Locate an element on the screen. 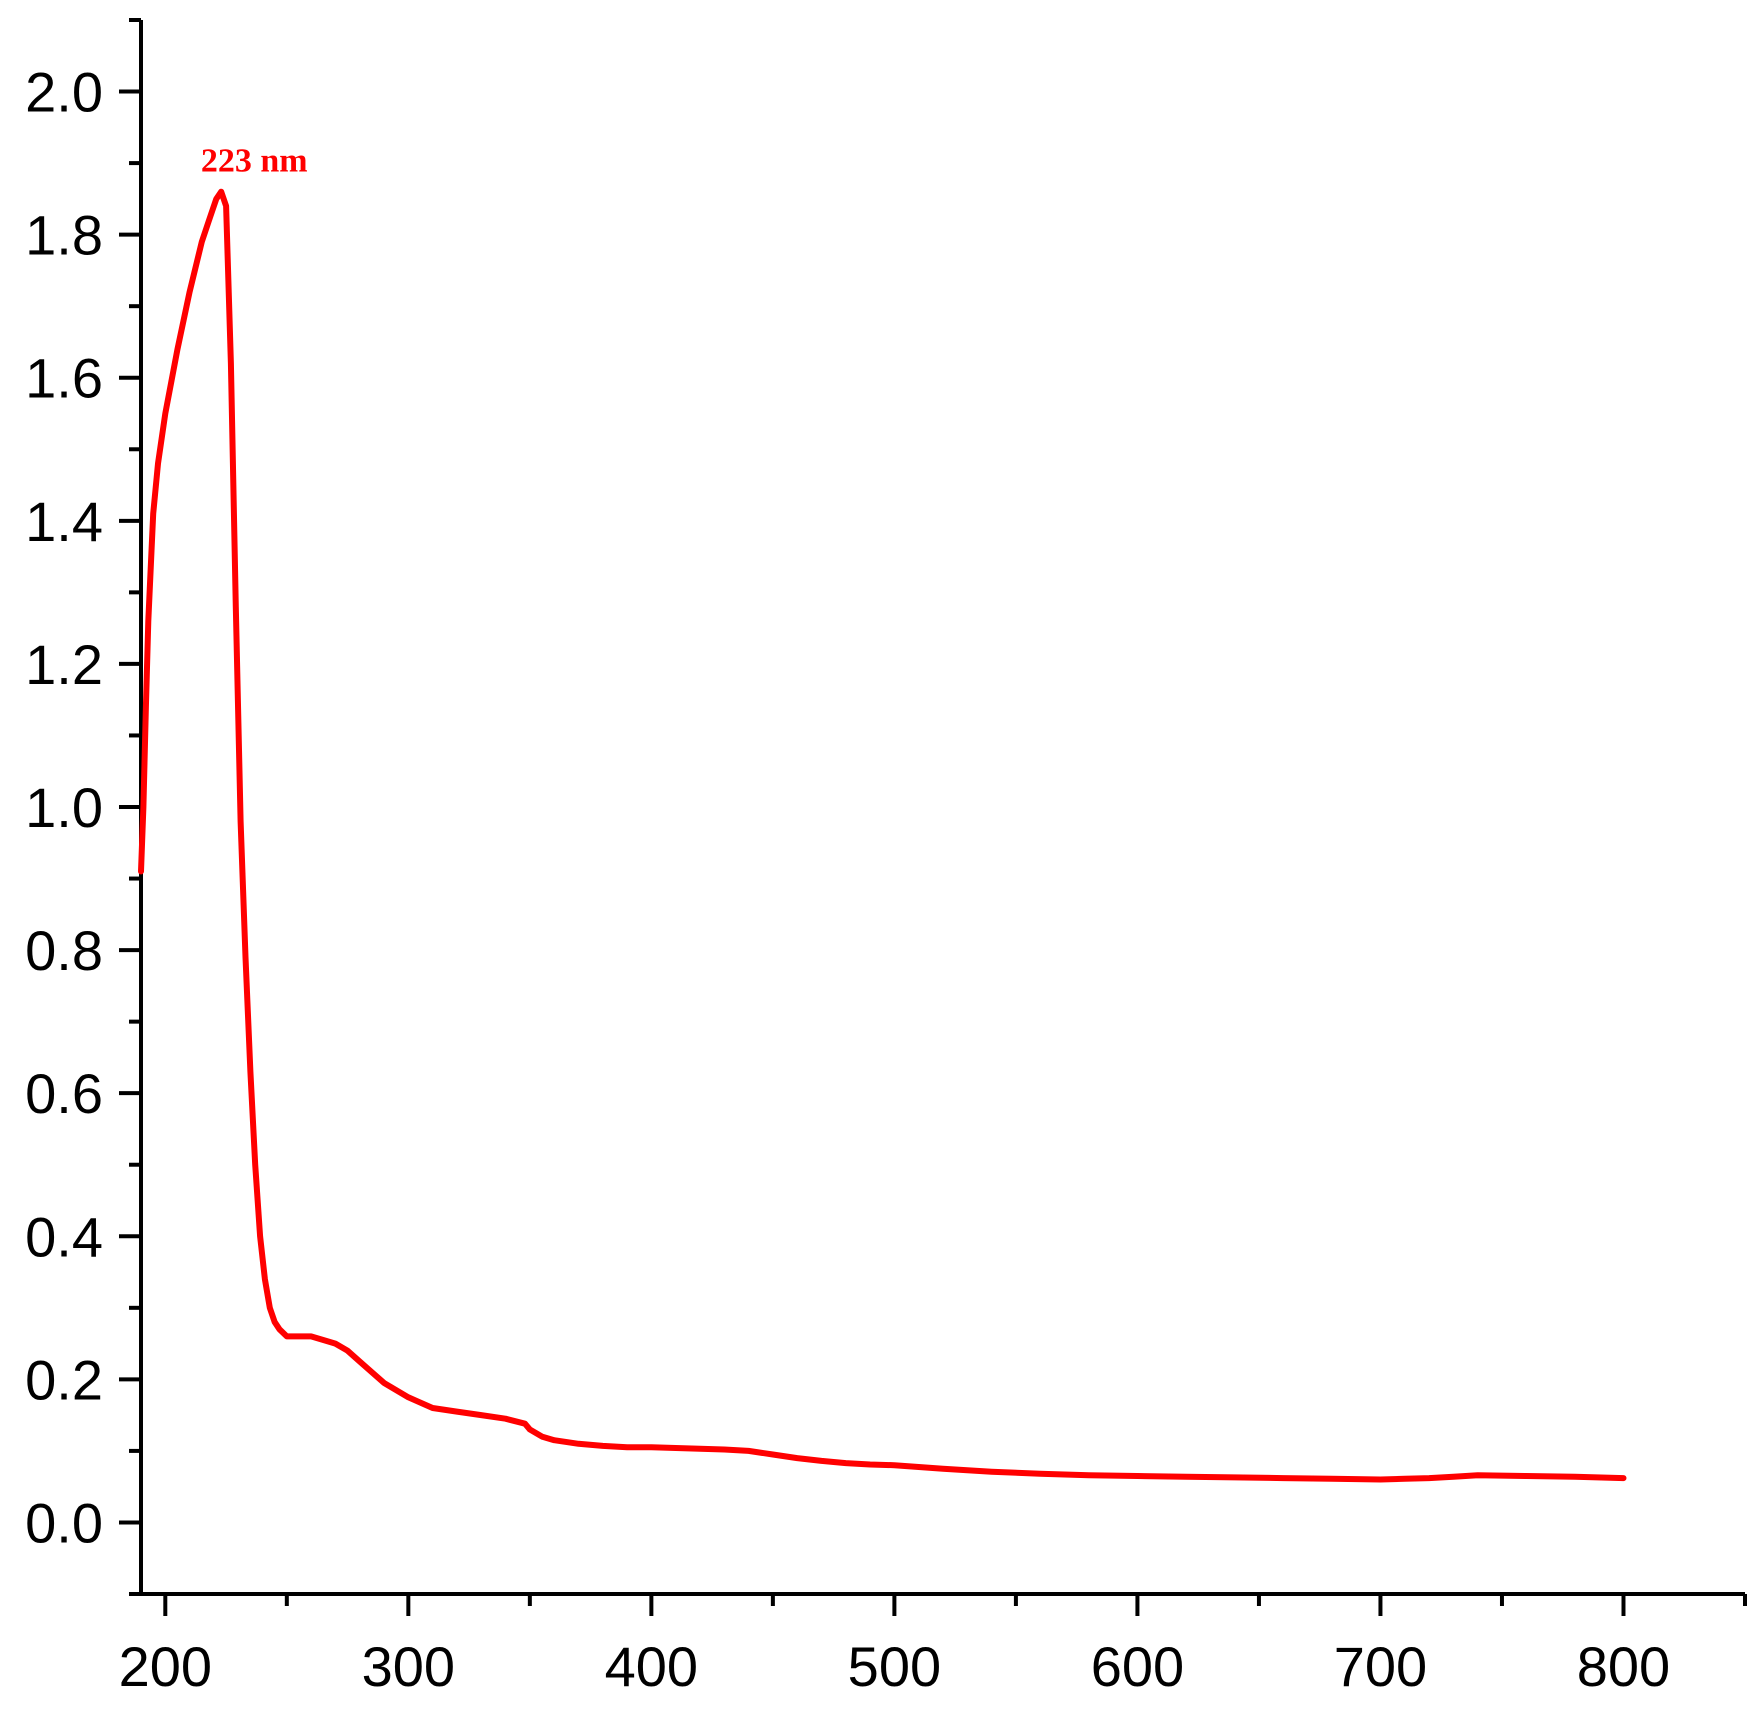 The height and width of the screenshot is (1723, 1755). y-tick-label: 2.0 is located at coordinates (64, 92).